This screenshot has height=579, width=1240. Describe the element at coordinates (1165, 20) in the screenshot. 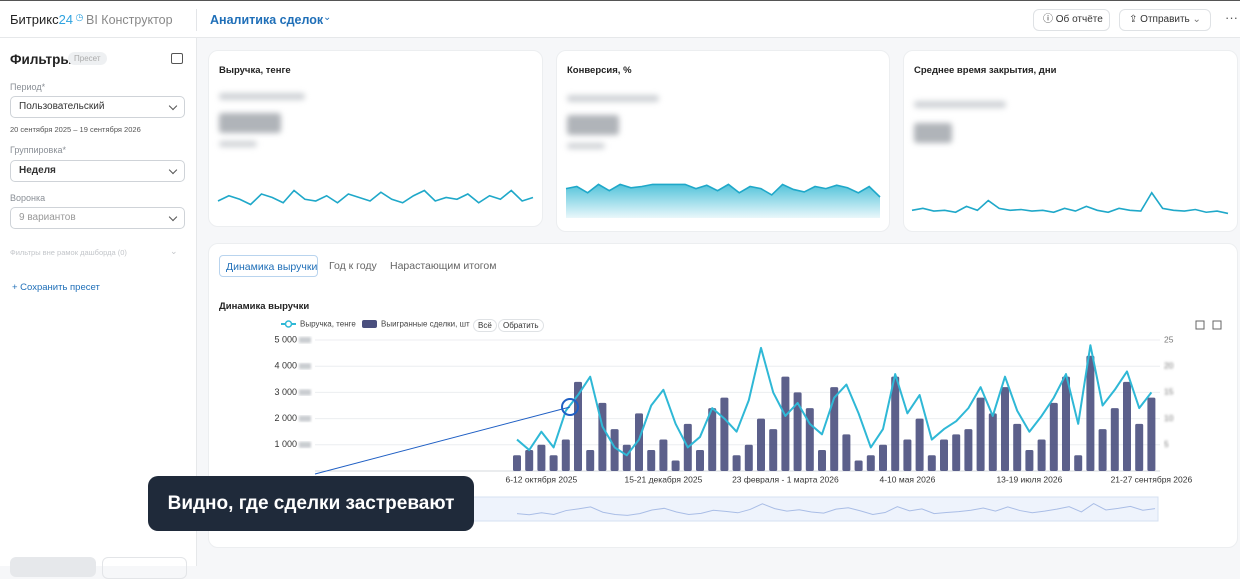

I see `send-button: ⇪ Отправить ⌄` at that location.